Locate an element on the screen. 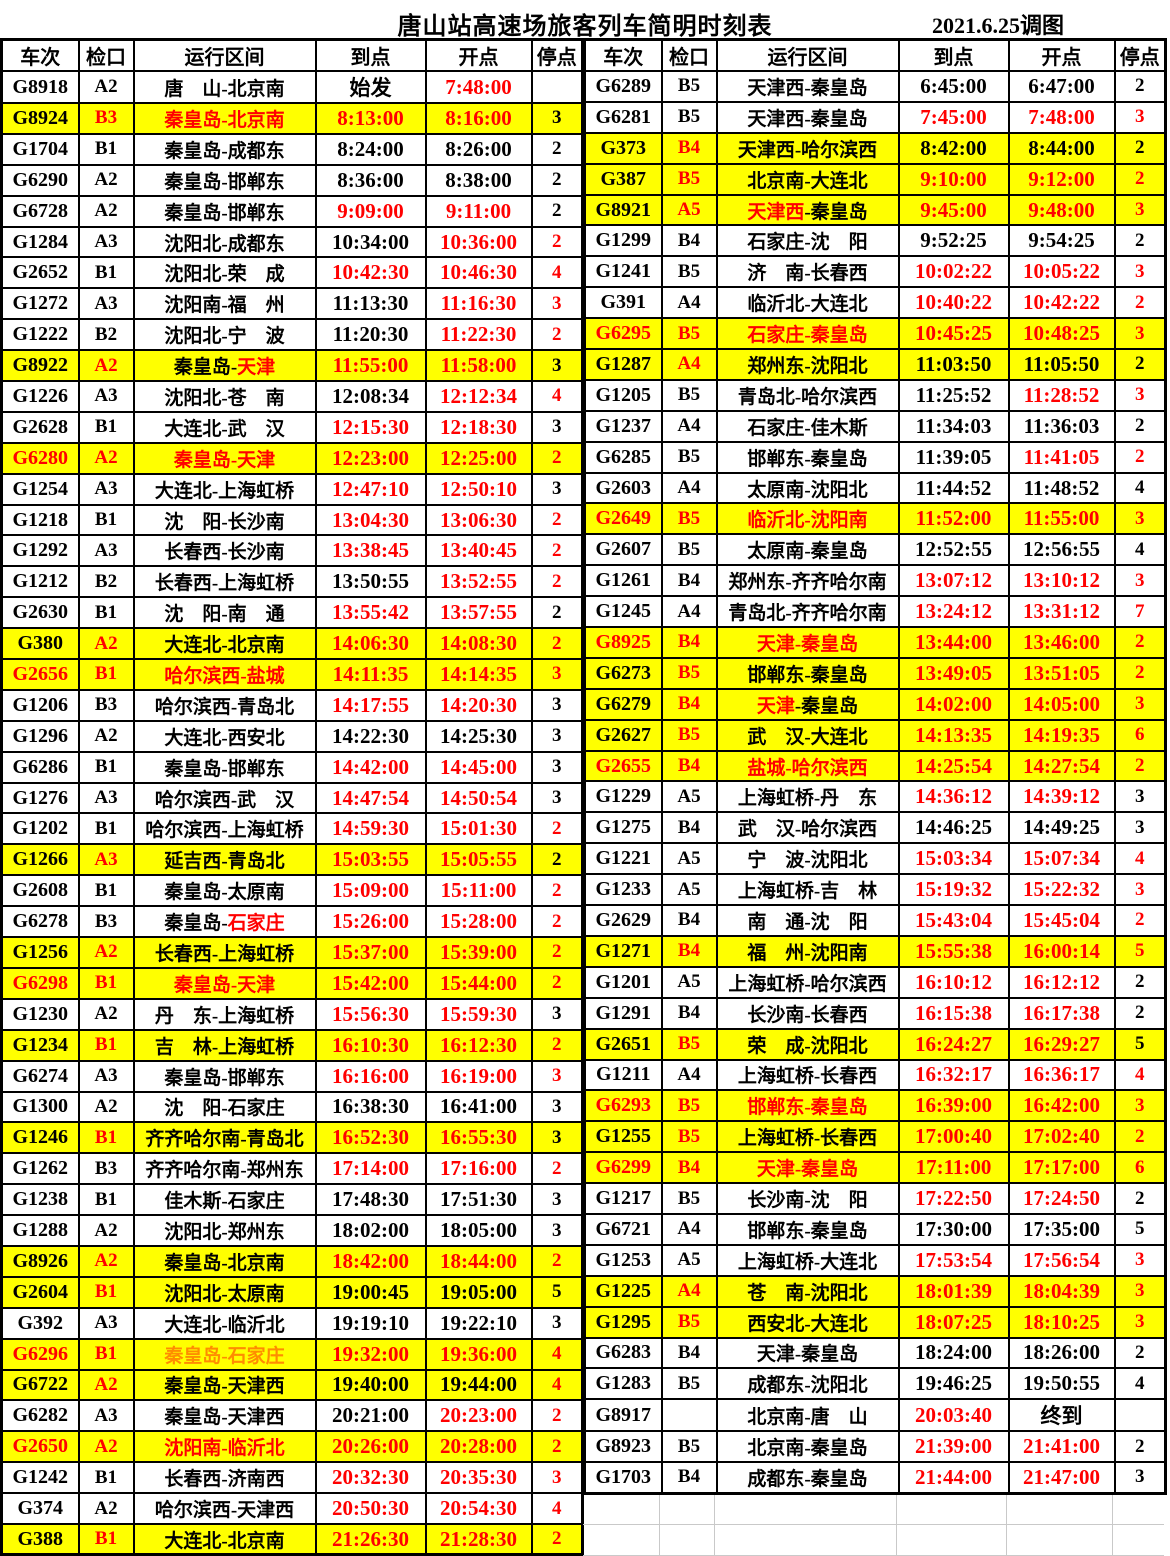 This screenshot has height=1556, width=1170. train-number-cell: G2628 is located at coordinates (40, 427).